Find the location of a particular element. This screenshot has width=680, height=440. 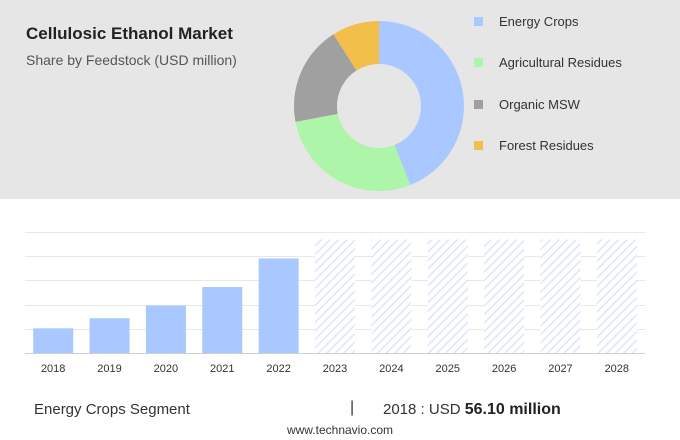

donut-chart is located at coordinates (379, 106).